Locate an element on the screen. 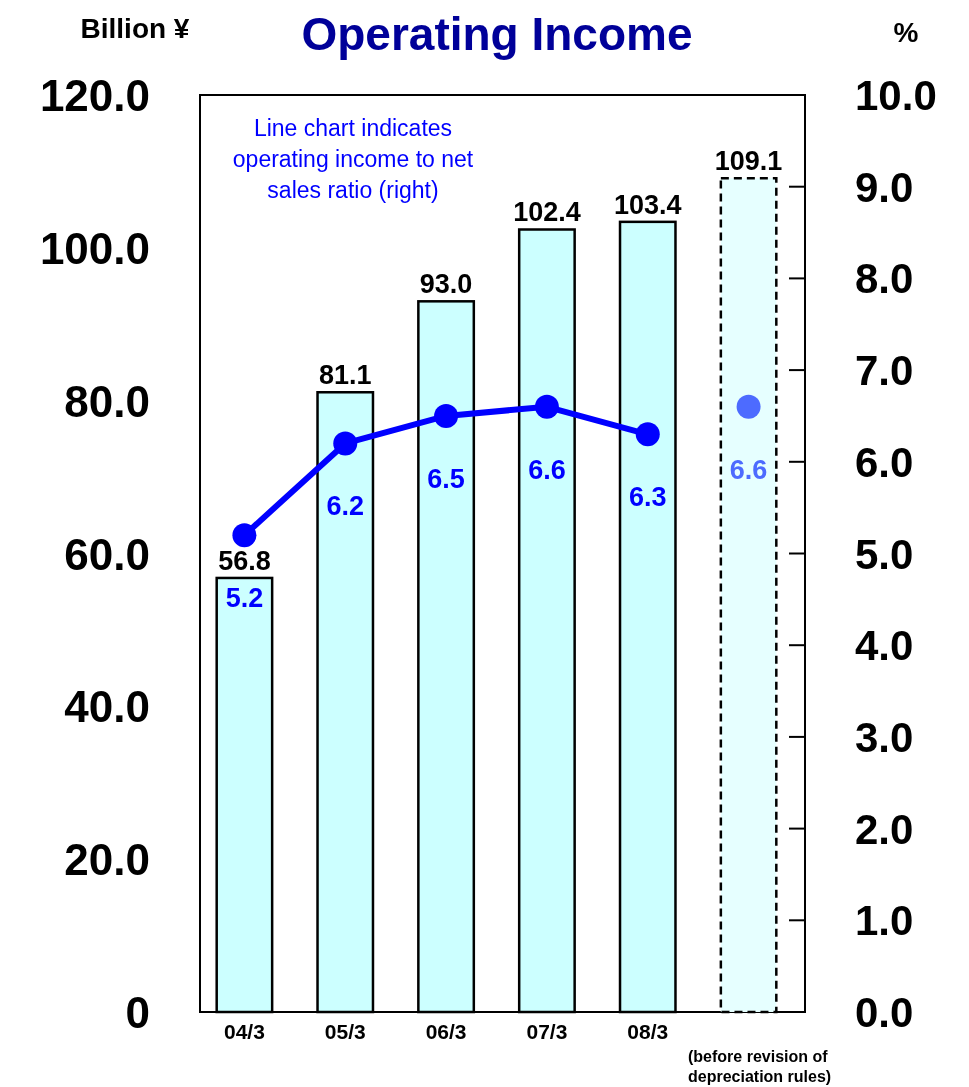 This screenshot has width=969, height=1087. y2-tick-label: 3.0 is located at coordinates (884, 737).